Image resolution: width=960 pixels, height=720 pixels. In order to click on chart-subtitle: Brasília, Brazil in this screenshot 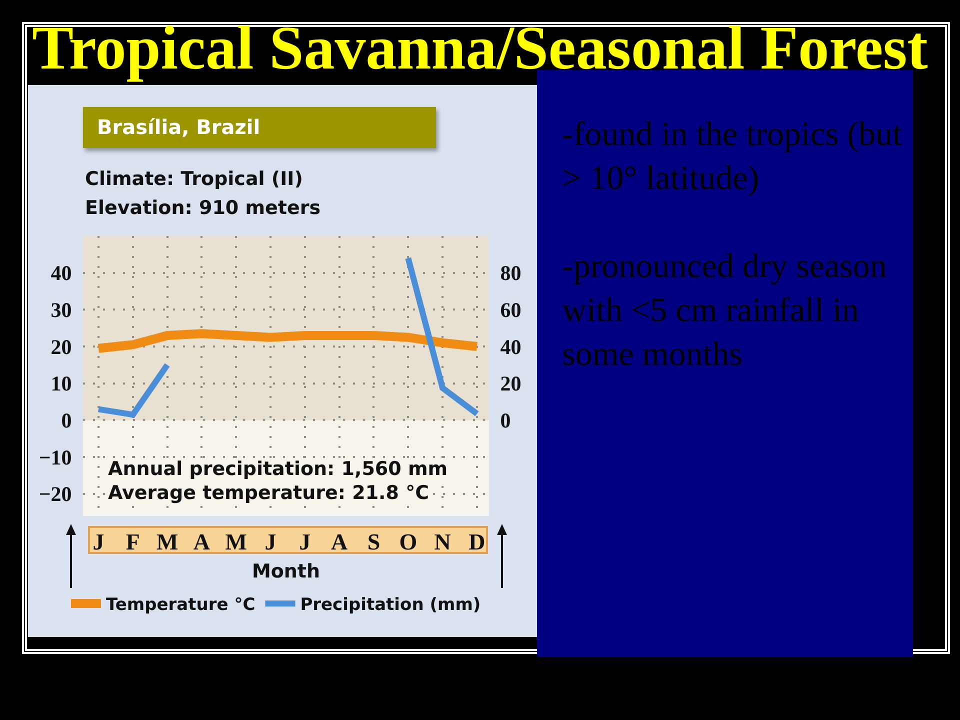, I will do `click(259, 127)`.